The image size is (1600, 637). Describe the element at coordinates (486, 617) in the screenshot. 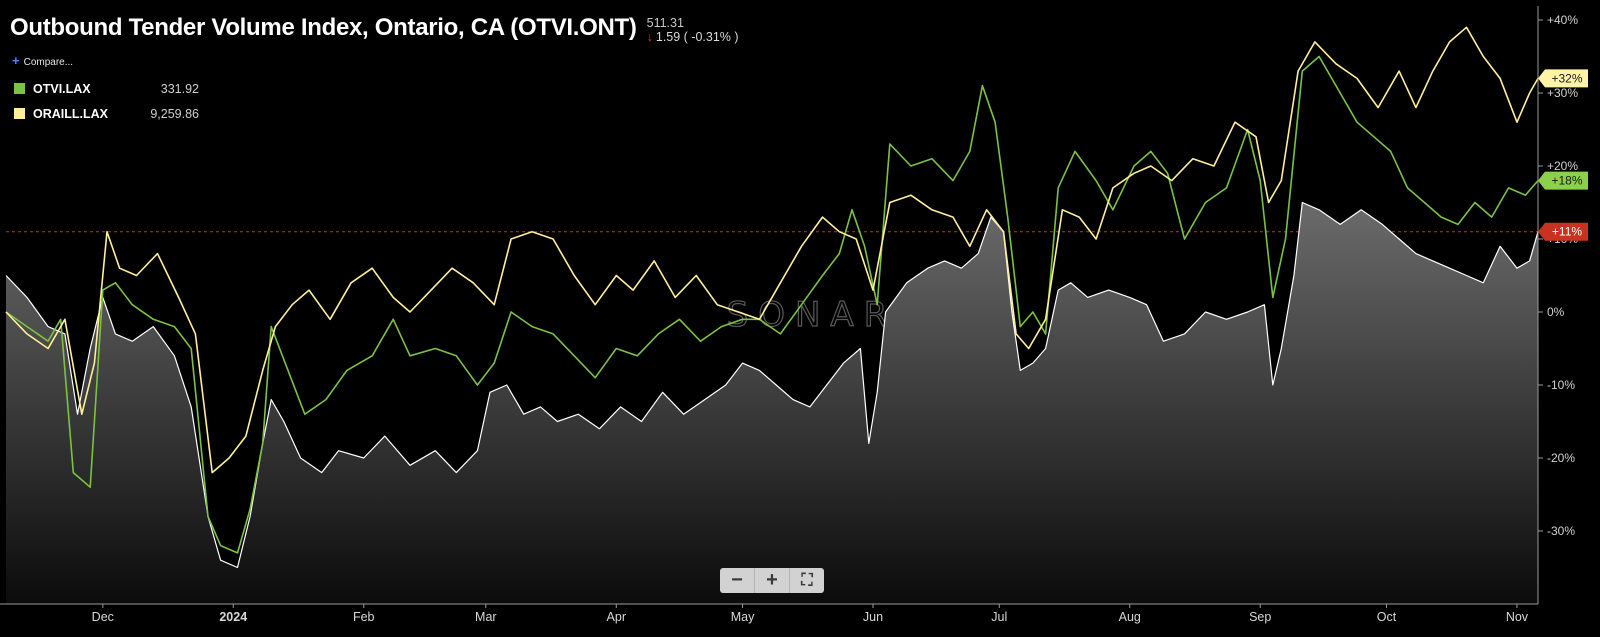

I see `x-tick-label: Mar` at that location.